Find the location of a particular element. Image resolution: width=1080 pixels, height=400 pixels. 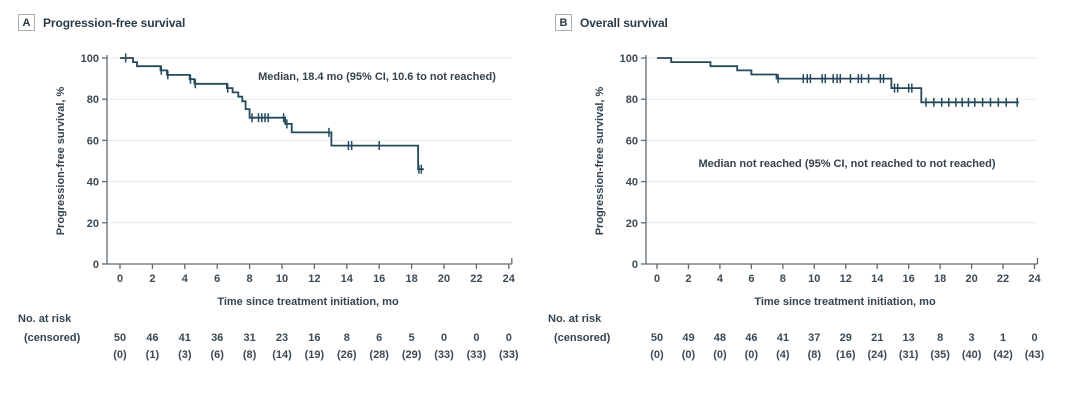

x-tick-label: 2 is located at coordinates (152, 279).